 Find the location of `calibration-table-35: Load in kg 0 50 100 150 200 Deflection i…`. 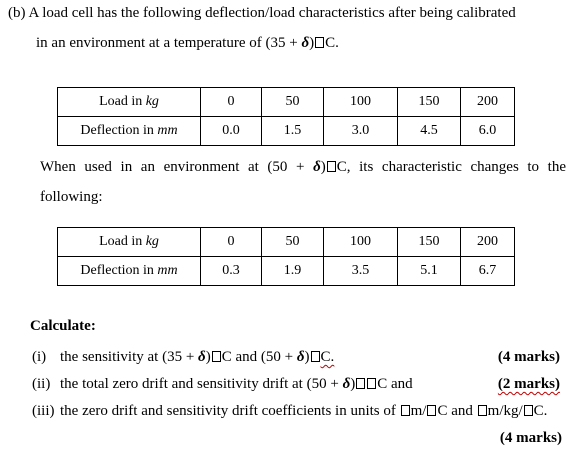

calibration-table-35: Load in kg 0 50 100 150 200 Deflection i… is located at coordinates (286, 116).